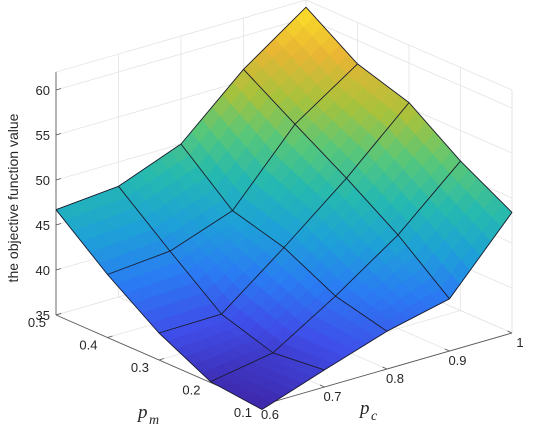  Describe the element at coordinates (374, 416) in the screenshot. I see `svg-text: c` at that location.